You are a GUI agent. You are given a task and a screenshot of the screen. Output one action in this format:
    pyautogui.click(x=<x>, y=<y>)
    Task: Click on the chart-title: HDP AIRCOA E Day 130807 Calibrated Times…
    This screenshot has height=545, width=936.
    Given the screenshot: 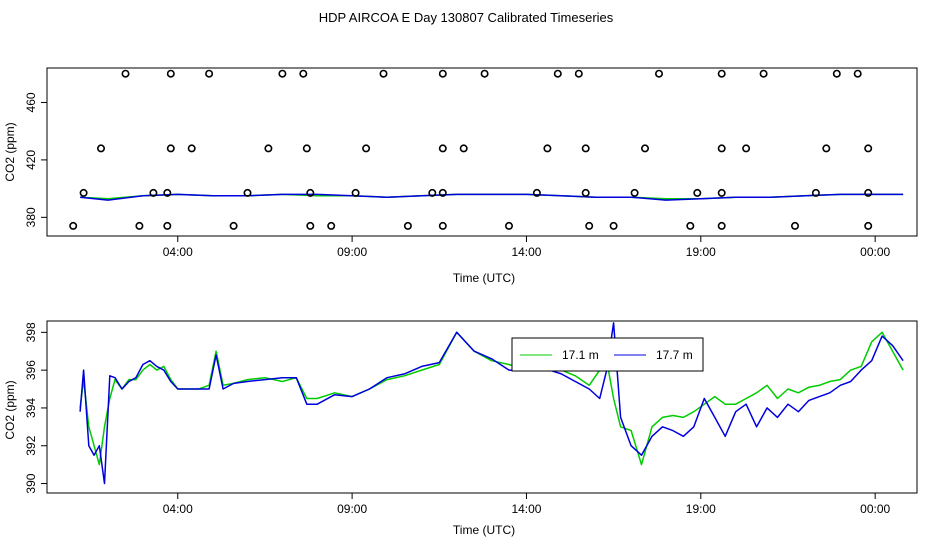 What is the action you would take?
    pyautogui.click(x=466, y=17)
    